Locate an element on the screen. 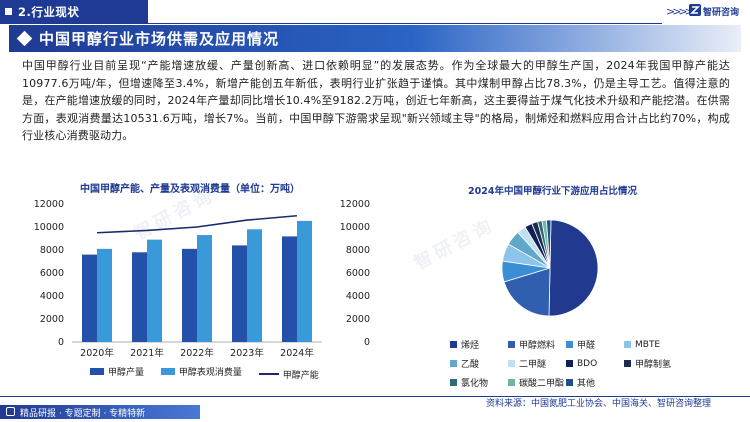 The width and height of the screenshot is (750, 422). report-icon is located at coordinates (10, 411).